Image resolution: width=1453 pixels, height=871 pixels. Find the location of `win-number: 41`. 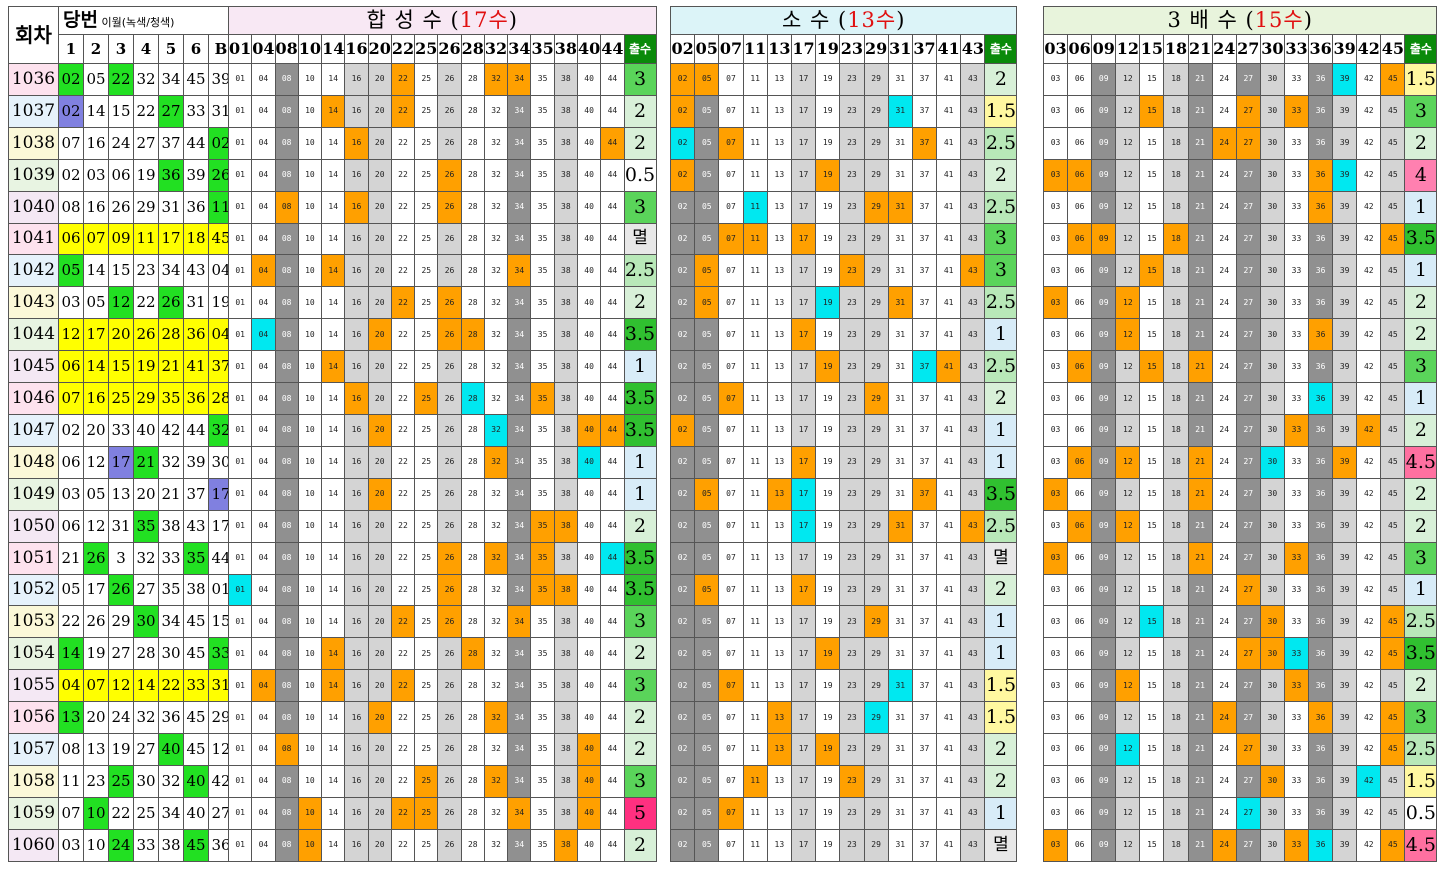

win-number: 41 is located at coordinates (196, 367).